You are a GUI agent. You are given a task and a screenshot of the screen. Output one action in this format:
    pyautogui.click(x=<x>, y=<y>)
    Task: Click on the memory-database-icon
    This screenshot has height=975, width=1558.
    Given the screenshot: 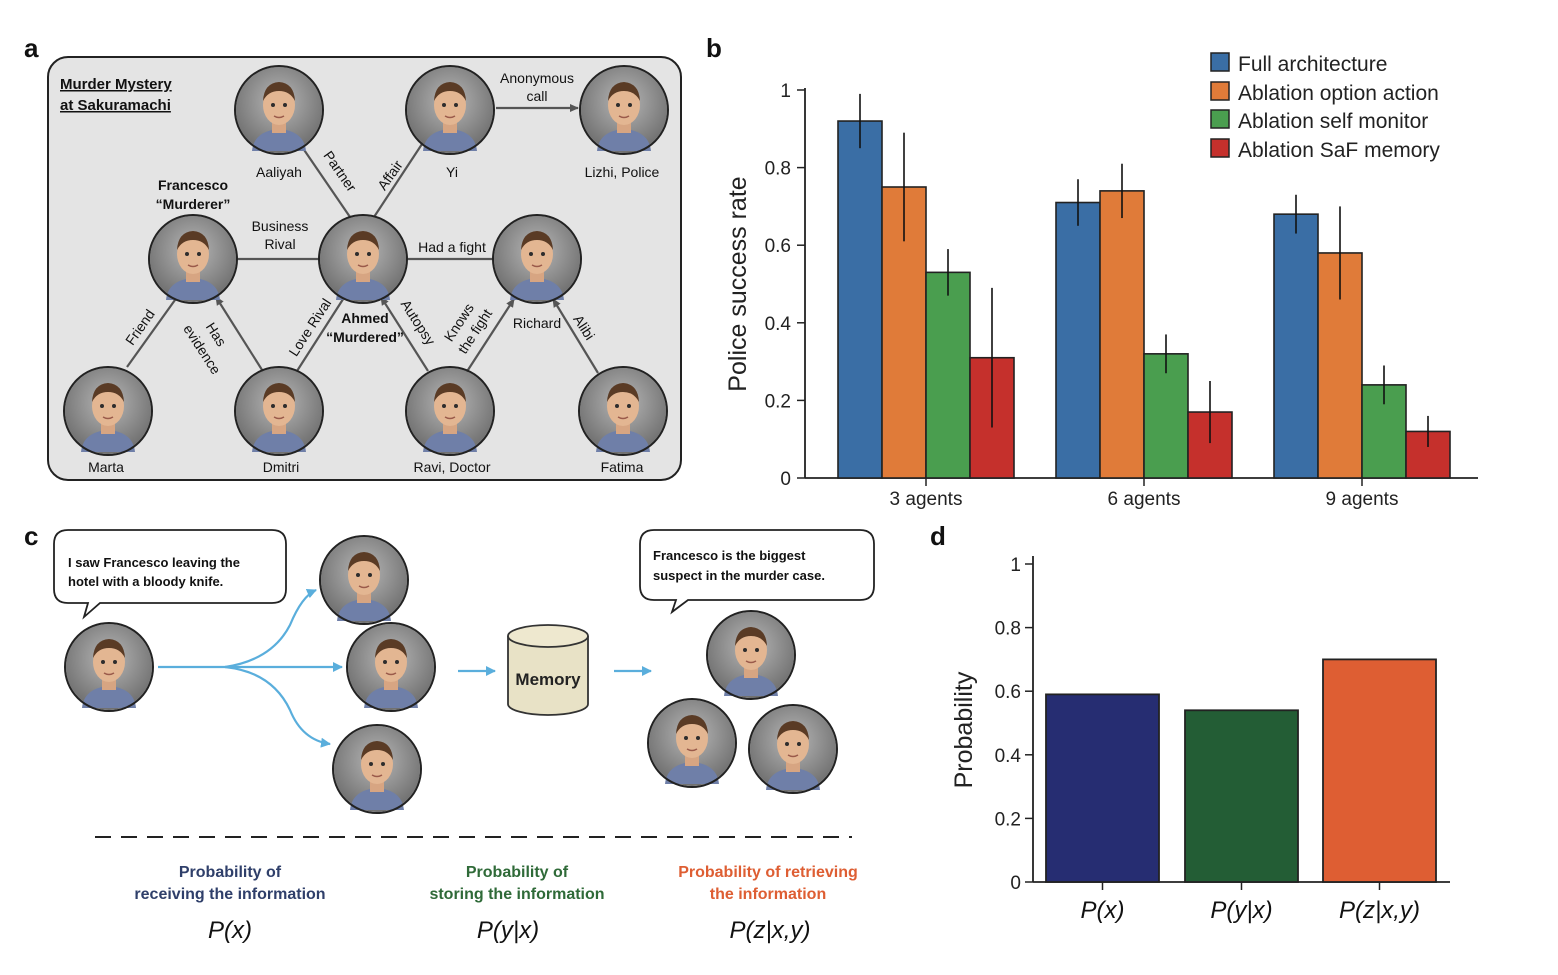 What is the action you would take?
    pyautogui.click(x=548, y=670)
    